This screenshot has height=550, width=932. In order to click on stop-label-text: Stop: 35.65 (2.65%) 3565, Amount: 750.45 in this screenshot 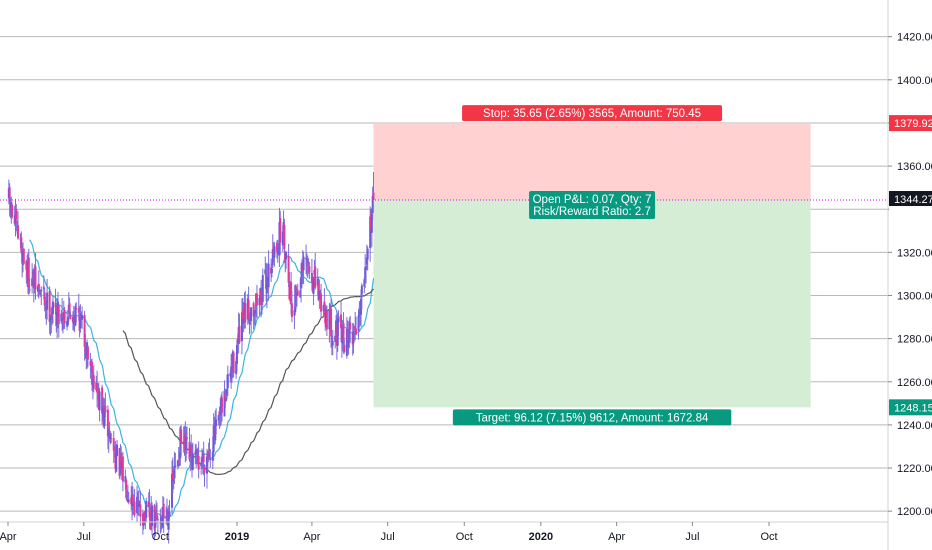, I will do `click(592, 114)`.